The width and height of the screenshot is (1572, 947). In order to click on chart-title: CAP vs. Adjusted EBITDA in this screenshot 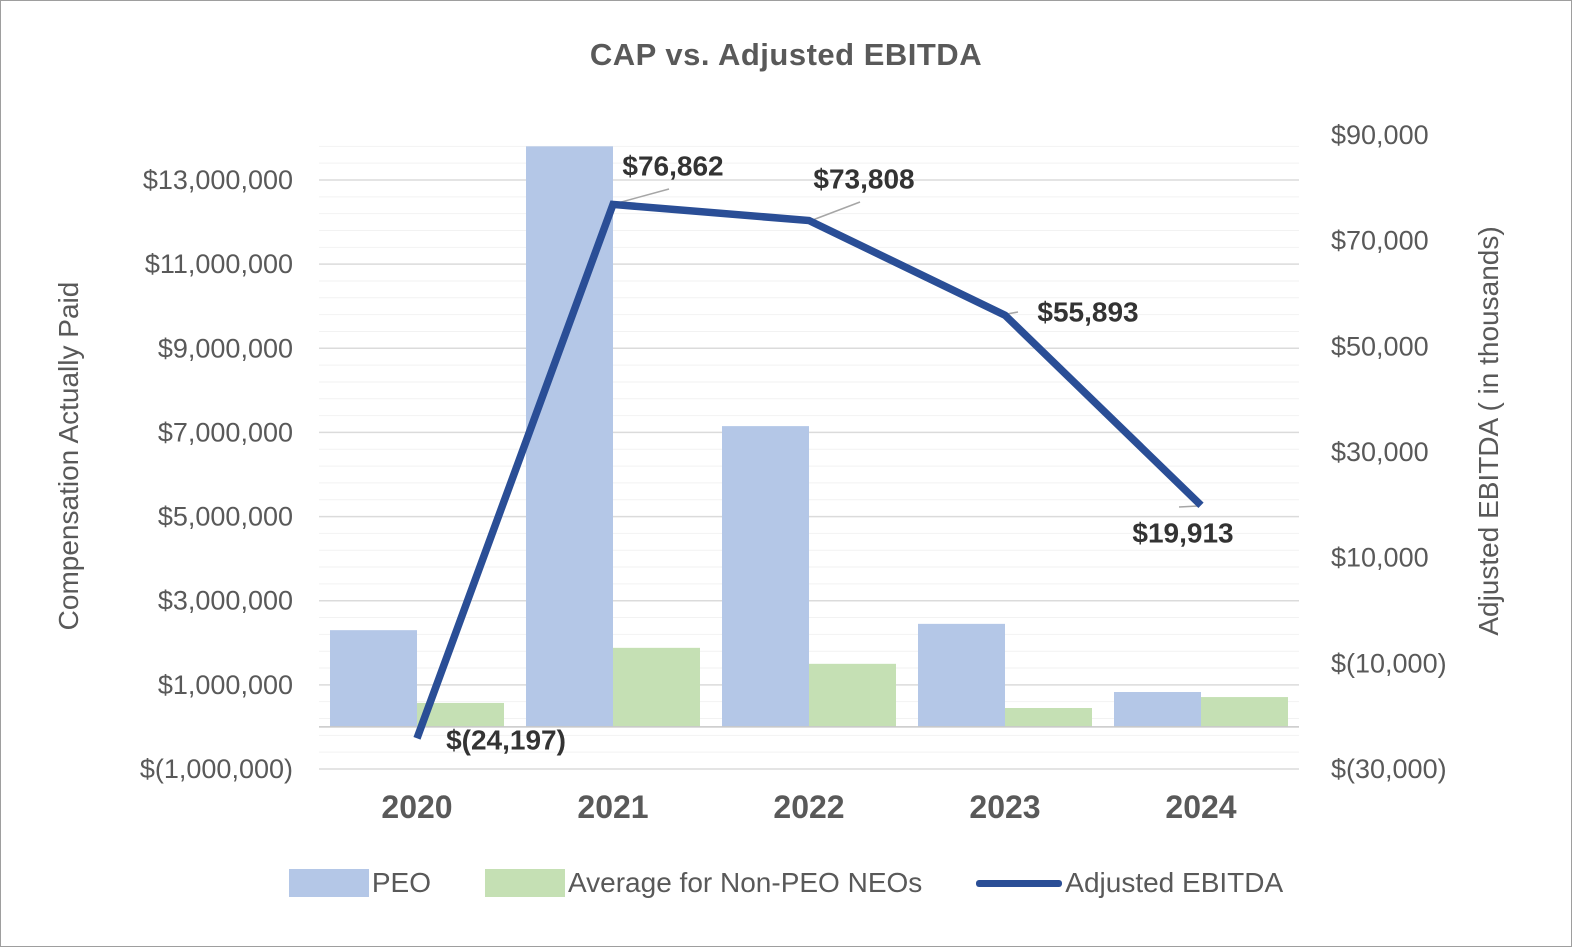, I will do `click(786, 54)`.